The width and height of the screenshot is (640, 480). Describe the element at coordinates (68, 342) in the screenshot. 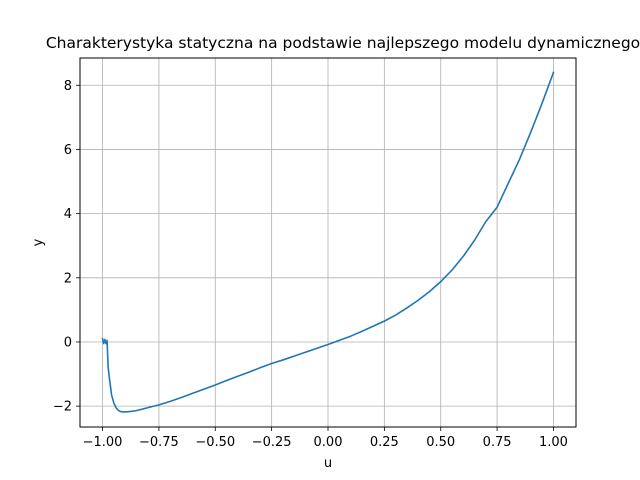

I see `y-tick-label: 0` at that location.